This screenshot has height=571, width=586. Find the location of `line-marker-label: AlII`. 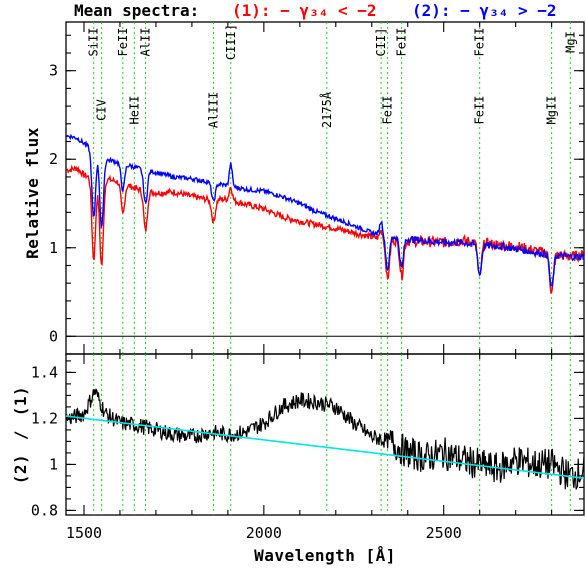

line-marker-label: AlII is located at coordinates (145, 42).